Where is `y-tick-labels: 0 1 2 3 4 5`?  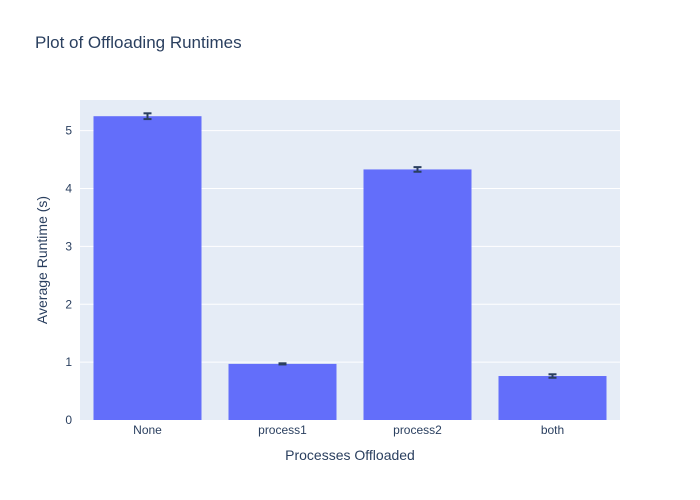
y-tick-labels: 0 1 2 3 4 5 is located at coordinates (68, 275).